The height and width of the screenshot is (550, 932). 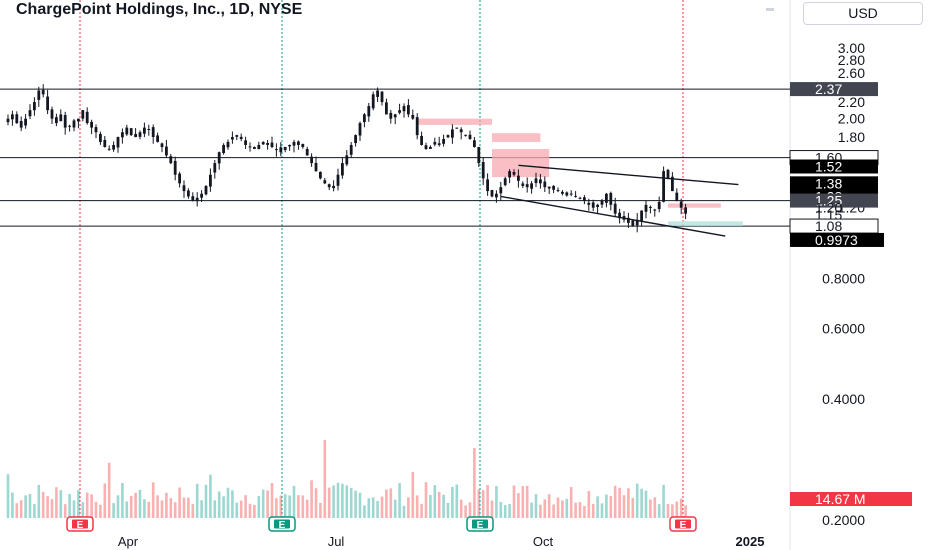 What do you see at coordinates (828, 208) in the screenshot?
I see `price-label-text: 1.20` at bounding box center [828, 208].